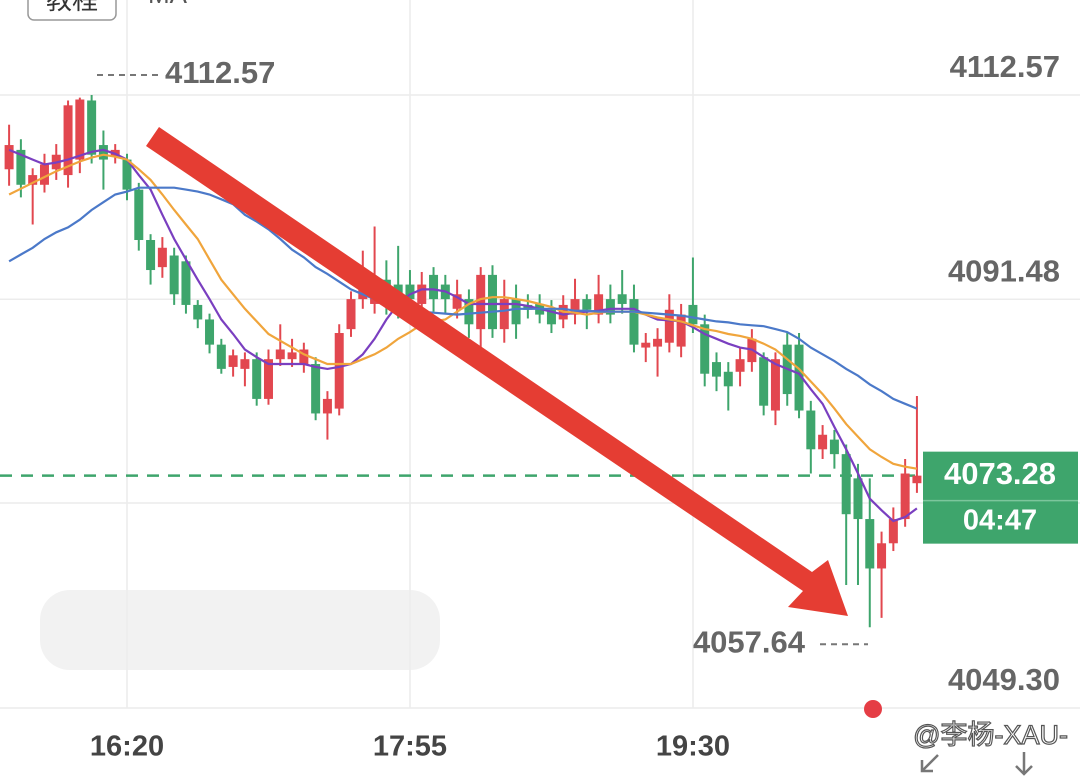  What do you see at coordinates (873, 709) in the screenshot?
I see `red-dot` at bounding box center [873, 709].